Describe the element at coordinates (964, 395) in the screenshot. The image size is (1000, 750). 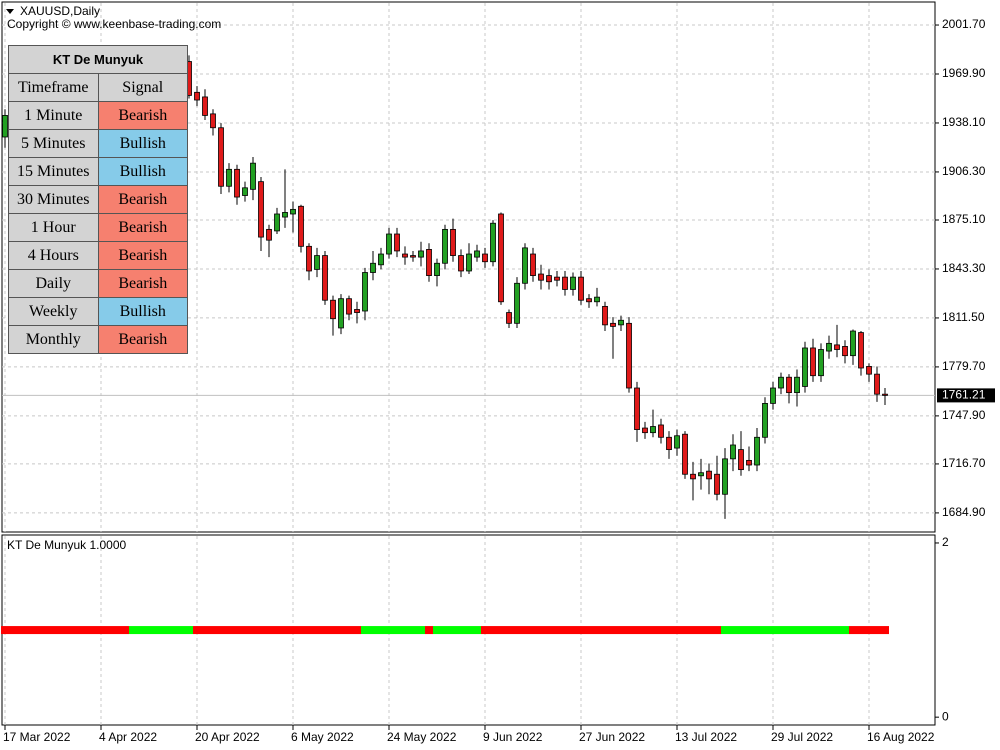
I see `last-price-label: 1761.21` at that location.